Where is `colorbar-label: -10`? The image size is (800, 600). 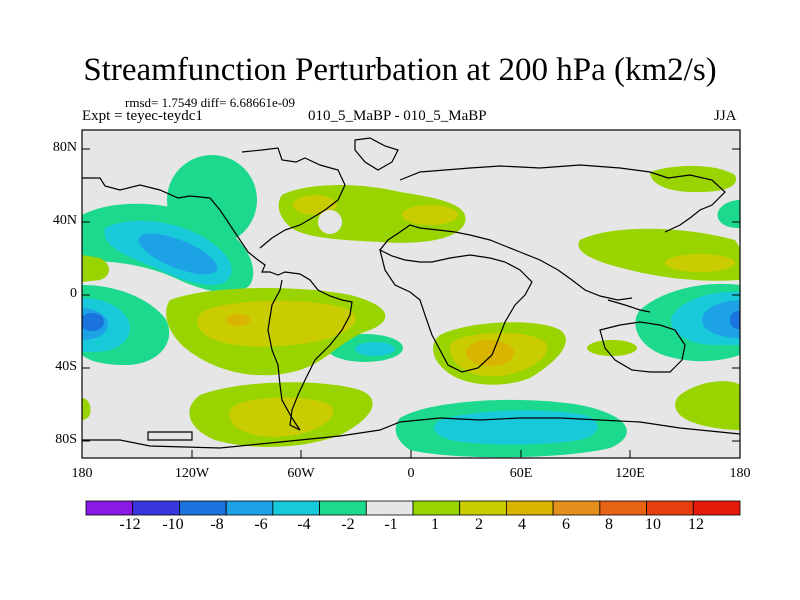 colorbar-label: -10 is located at coordinates (173, 524).